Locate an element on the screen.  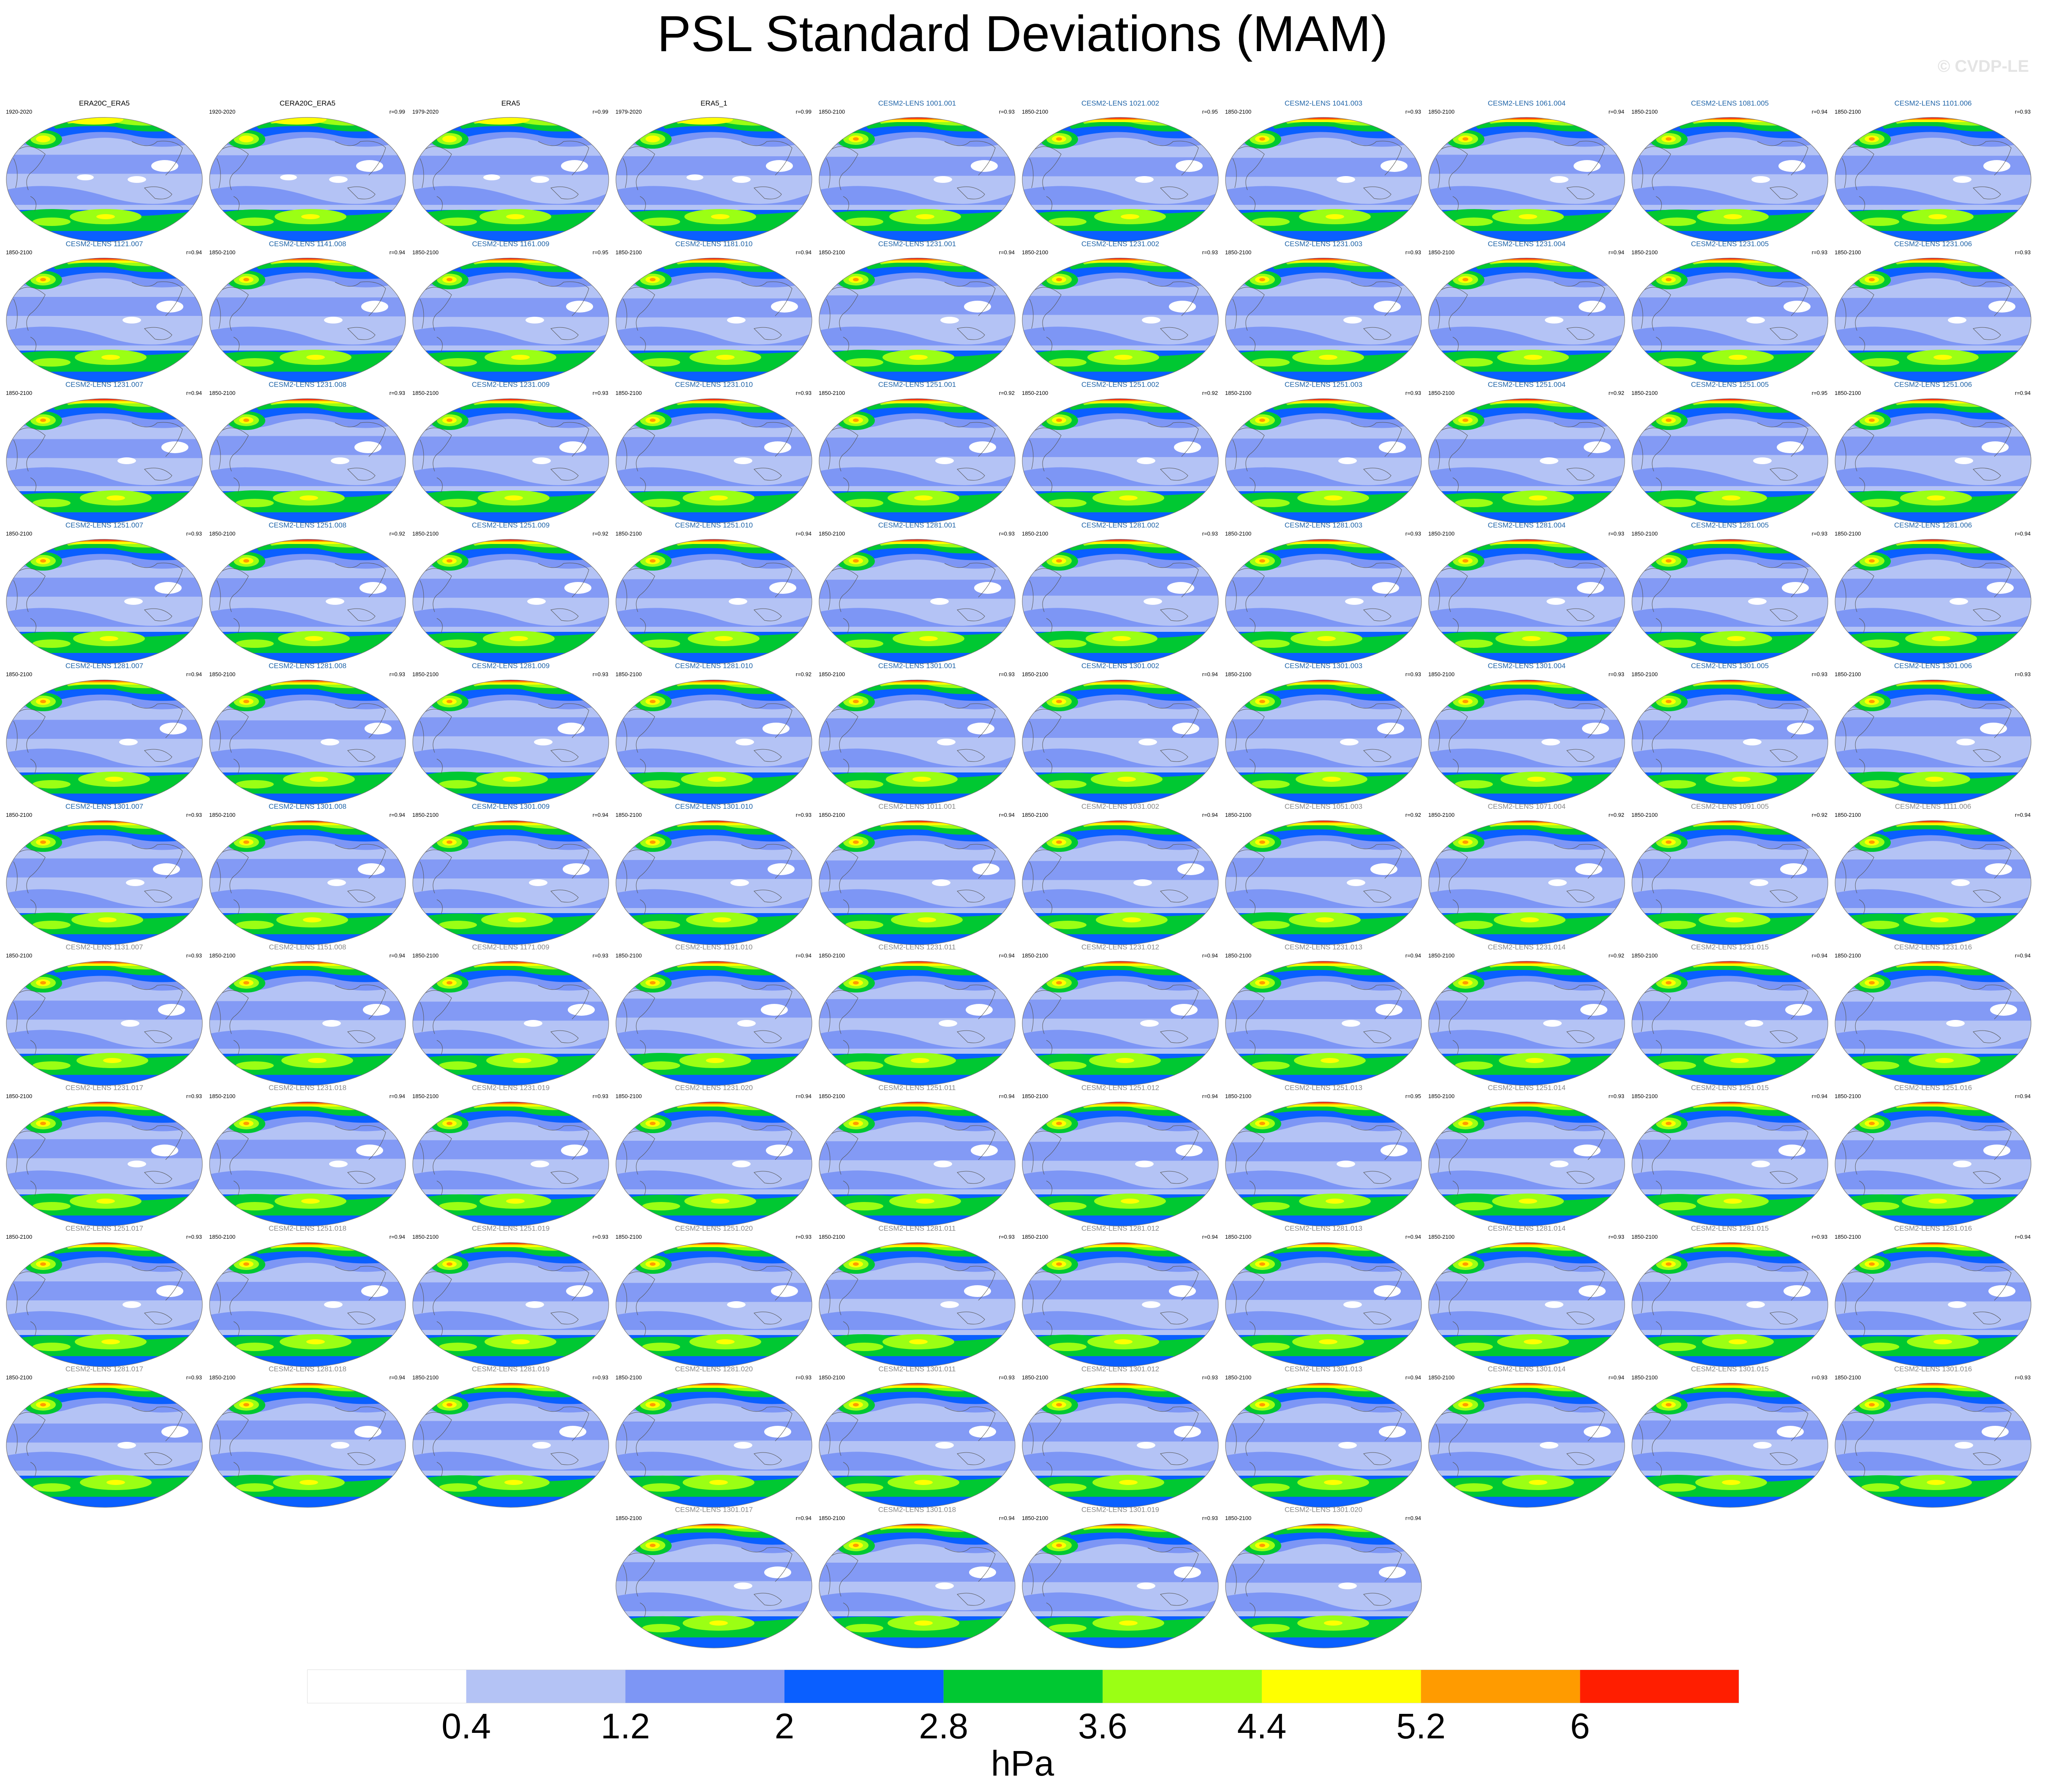
map-panel: CESM2-LENS 1231.020 1850-2100 r=0.94 is located at coordinates (714, 1155).